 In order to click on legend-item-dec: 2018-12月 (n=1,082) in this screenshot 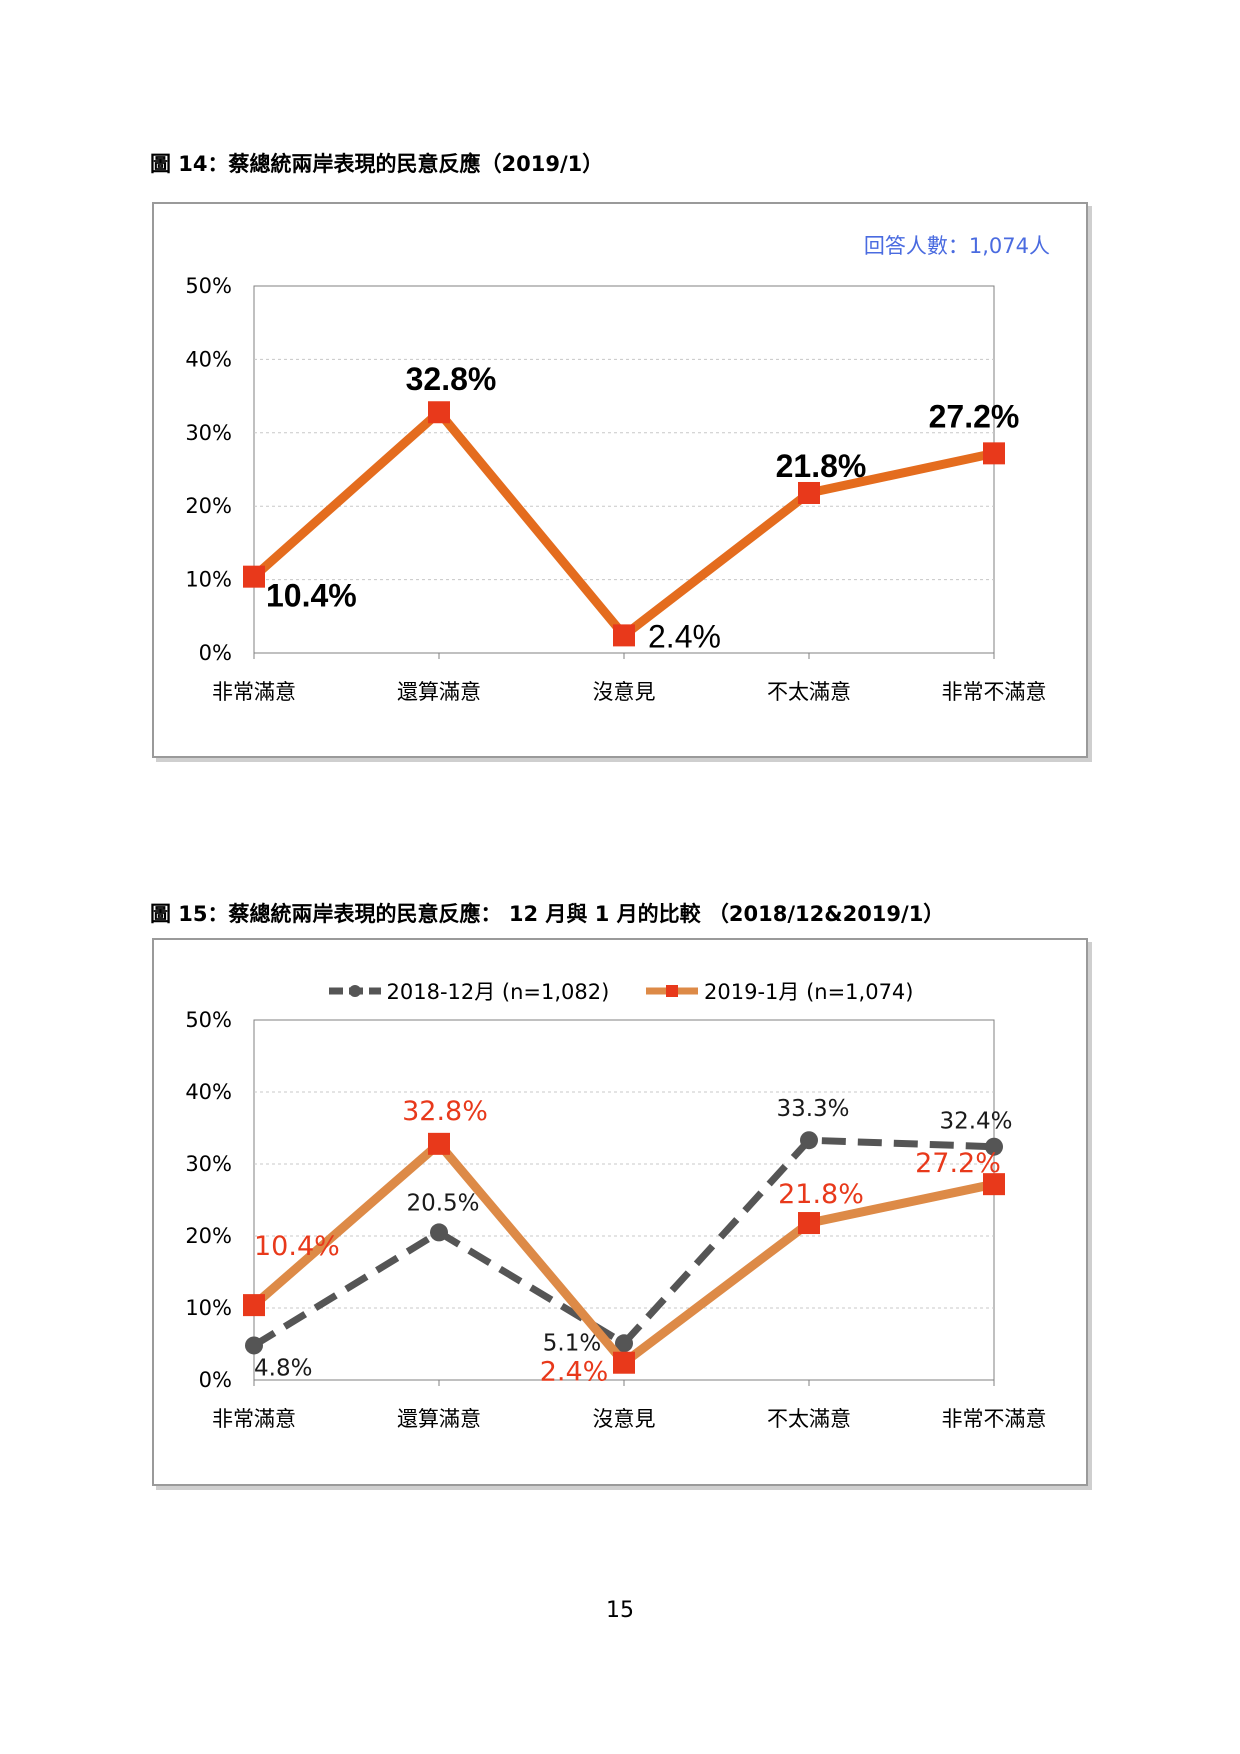, I will do `click(468, 991)`.